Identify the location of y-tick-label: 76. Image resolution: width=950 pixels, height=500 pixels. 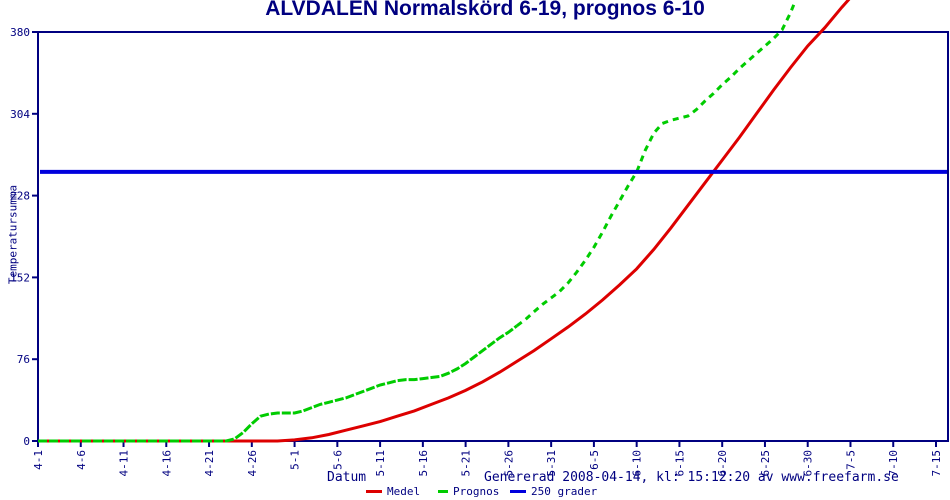
(23, 359).